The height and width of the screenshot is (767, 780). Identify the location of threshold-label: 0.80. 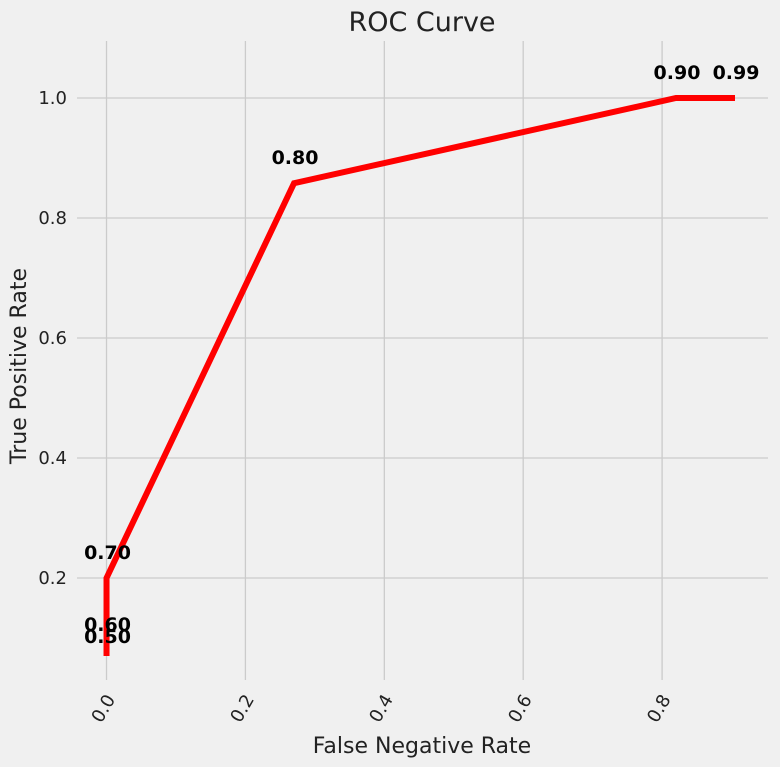
(295, 158).